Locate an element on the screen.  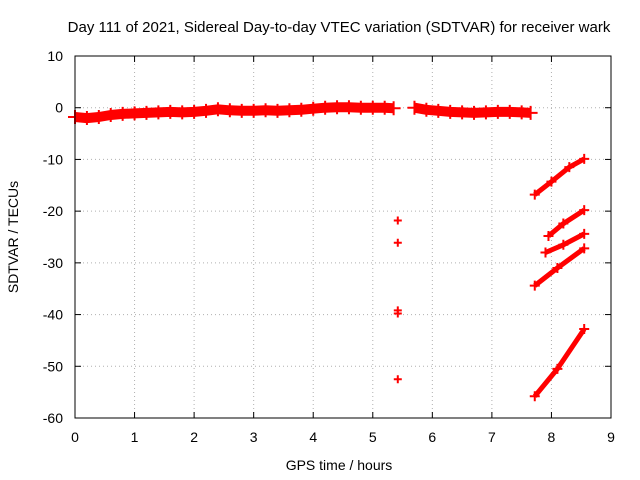
x-tick-label: 9 is located at coordinates (611, 437).